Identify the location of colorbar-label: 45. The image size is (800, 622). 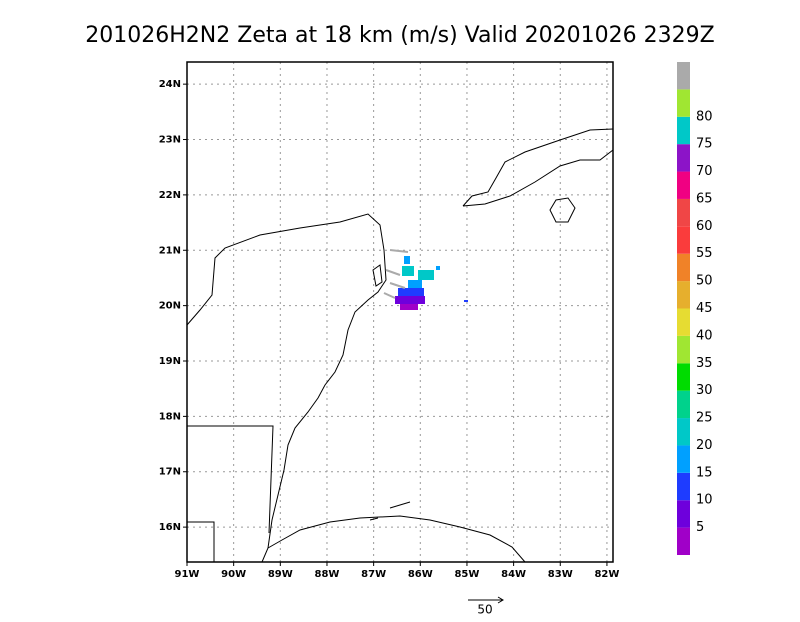
(704, 308).